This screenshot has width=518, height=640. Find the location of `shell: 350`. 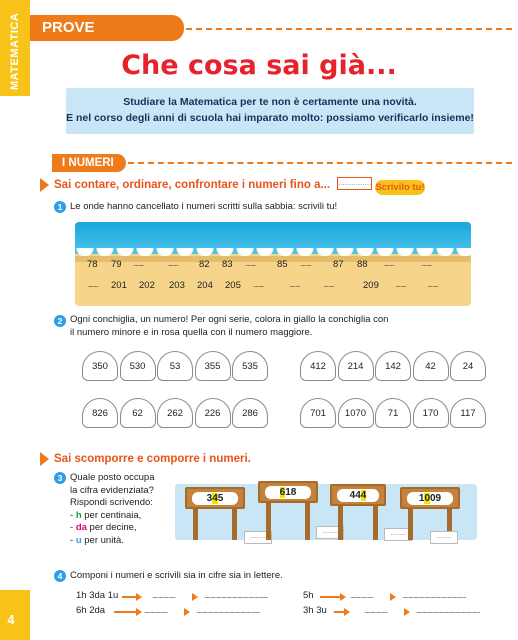

shell: 350 is located at coordinates (100, 366).